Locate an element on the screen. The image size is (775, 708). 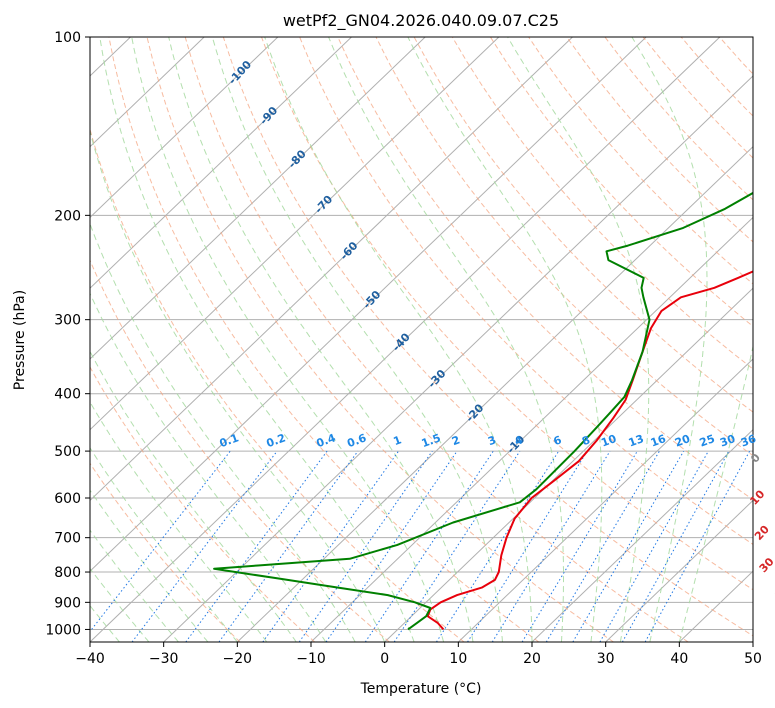
x-tick-label: −40 is located at coordinates (90, 659).